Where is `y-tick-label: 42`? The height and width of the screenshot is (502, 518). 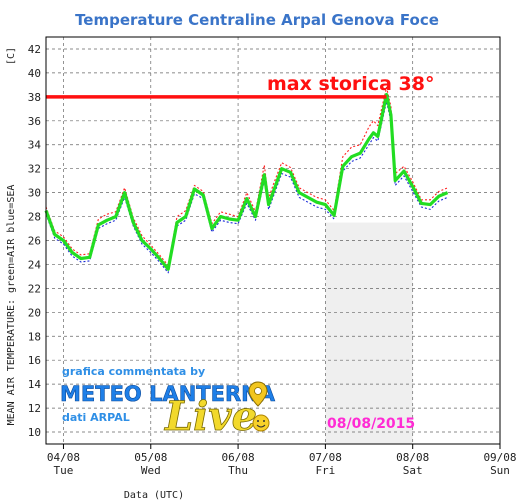
y-tick-label: 42 is located at coordinates (34, 49).